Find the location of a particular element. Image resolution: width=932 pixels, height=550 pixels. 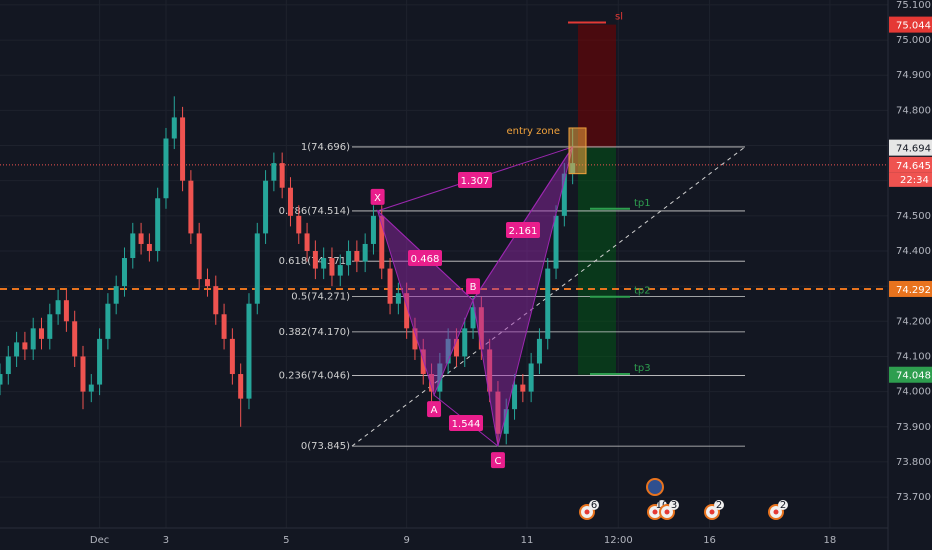

y-tick-label: 73.900 is located at coordinates (913, 427).